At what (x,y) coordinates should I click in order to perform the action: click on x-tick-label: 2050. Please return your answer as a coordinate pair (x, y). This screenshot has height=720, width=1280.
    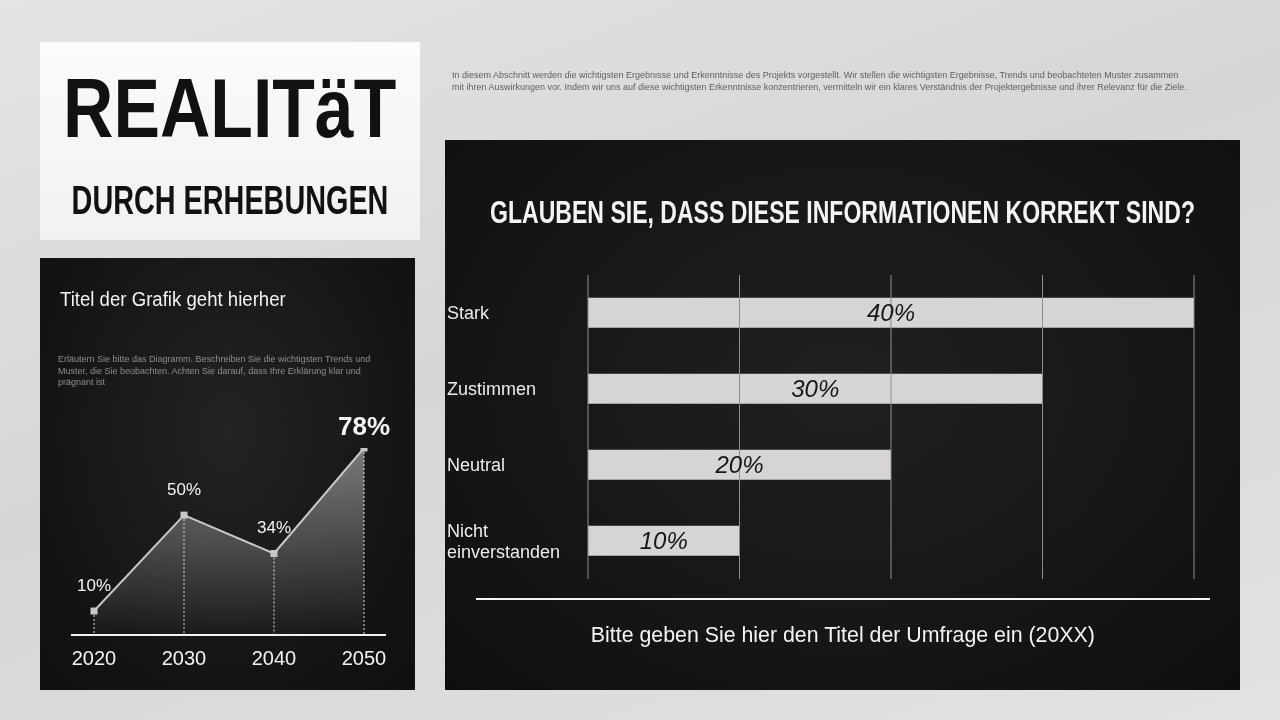
    Looking at the image, I should click on (364, 658).